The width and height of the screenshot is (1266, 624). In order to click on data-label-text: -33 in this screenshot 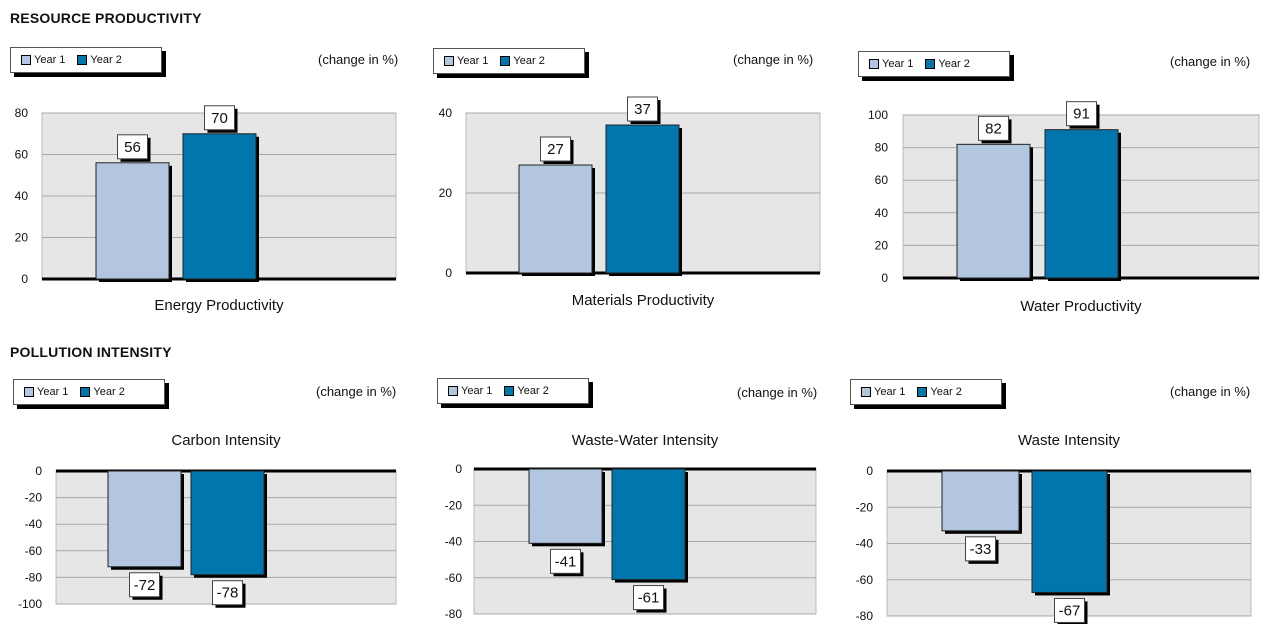, I will do `click(981, 549)`.